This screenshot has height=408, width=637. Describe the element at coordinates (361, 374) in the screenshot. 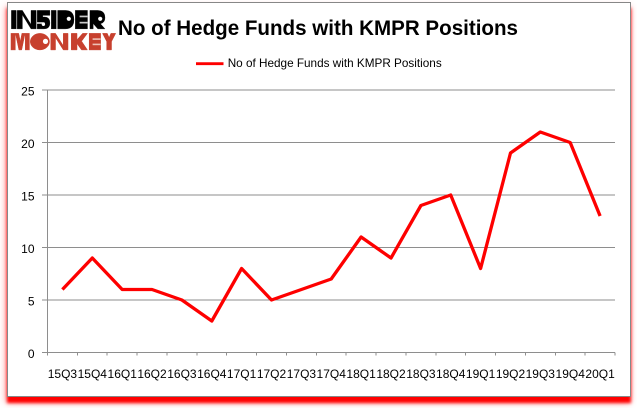

I see `svg-text: 18Q1` at that location.